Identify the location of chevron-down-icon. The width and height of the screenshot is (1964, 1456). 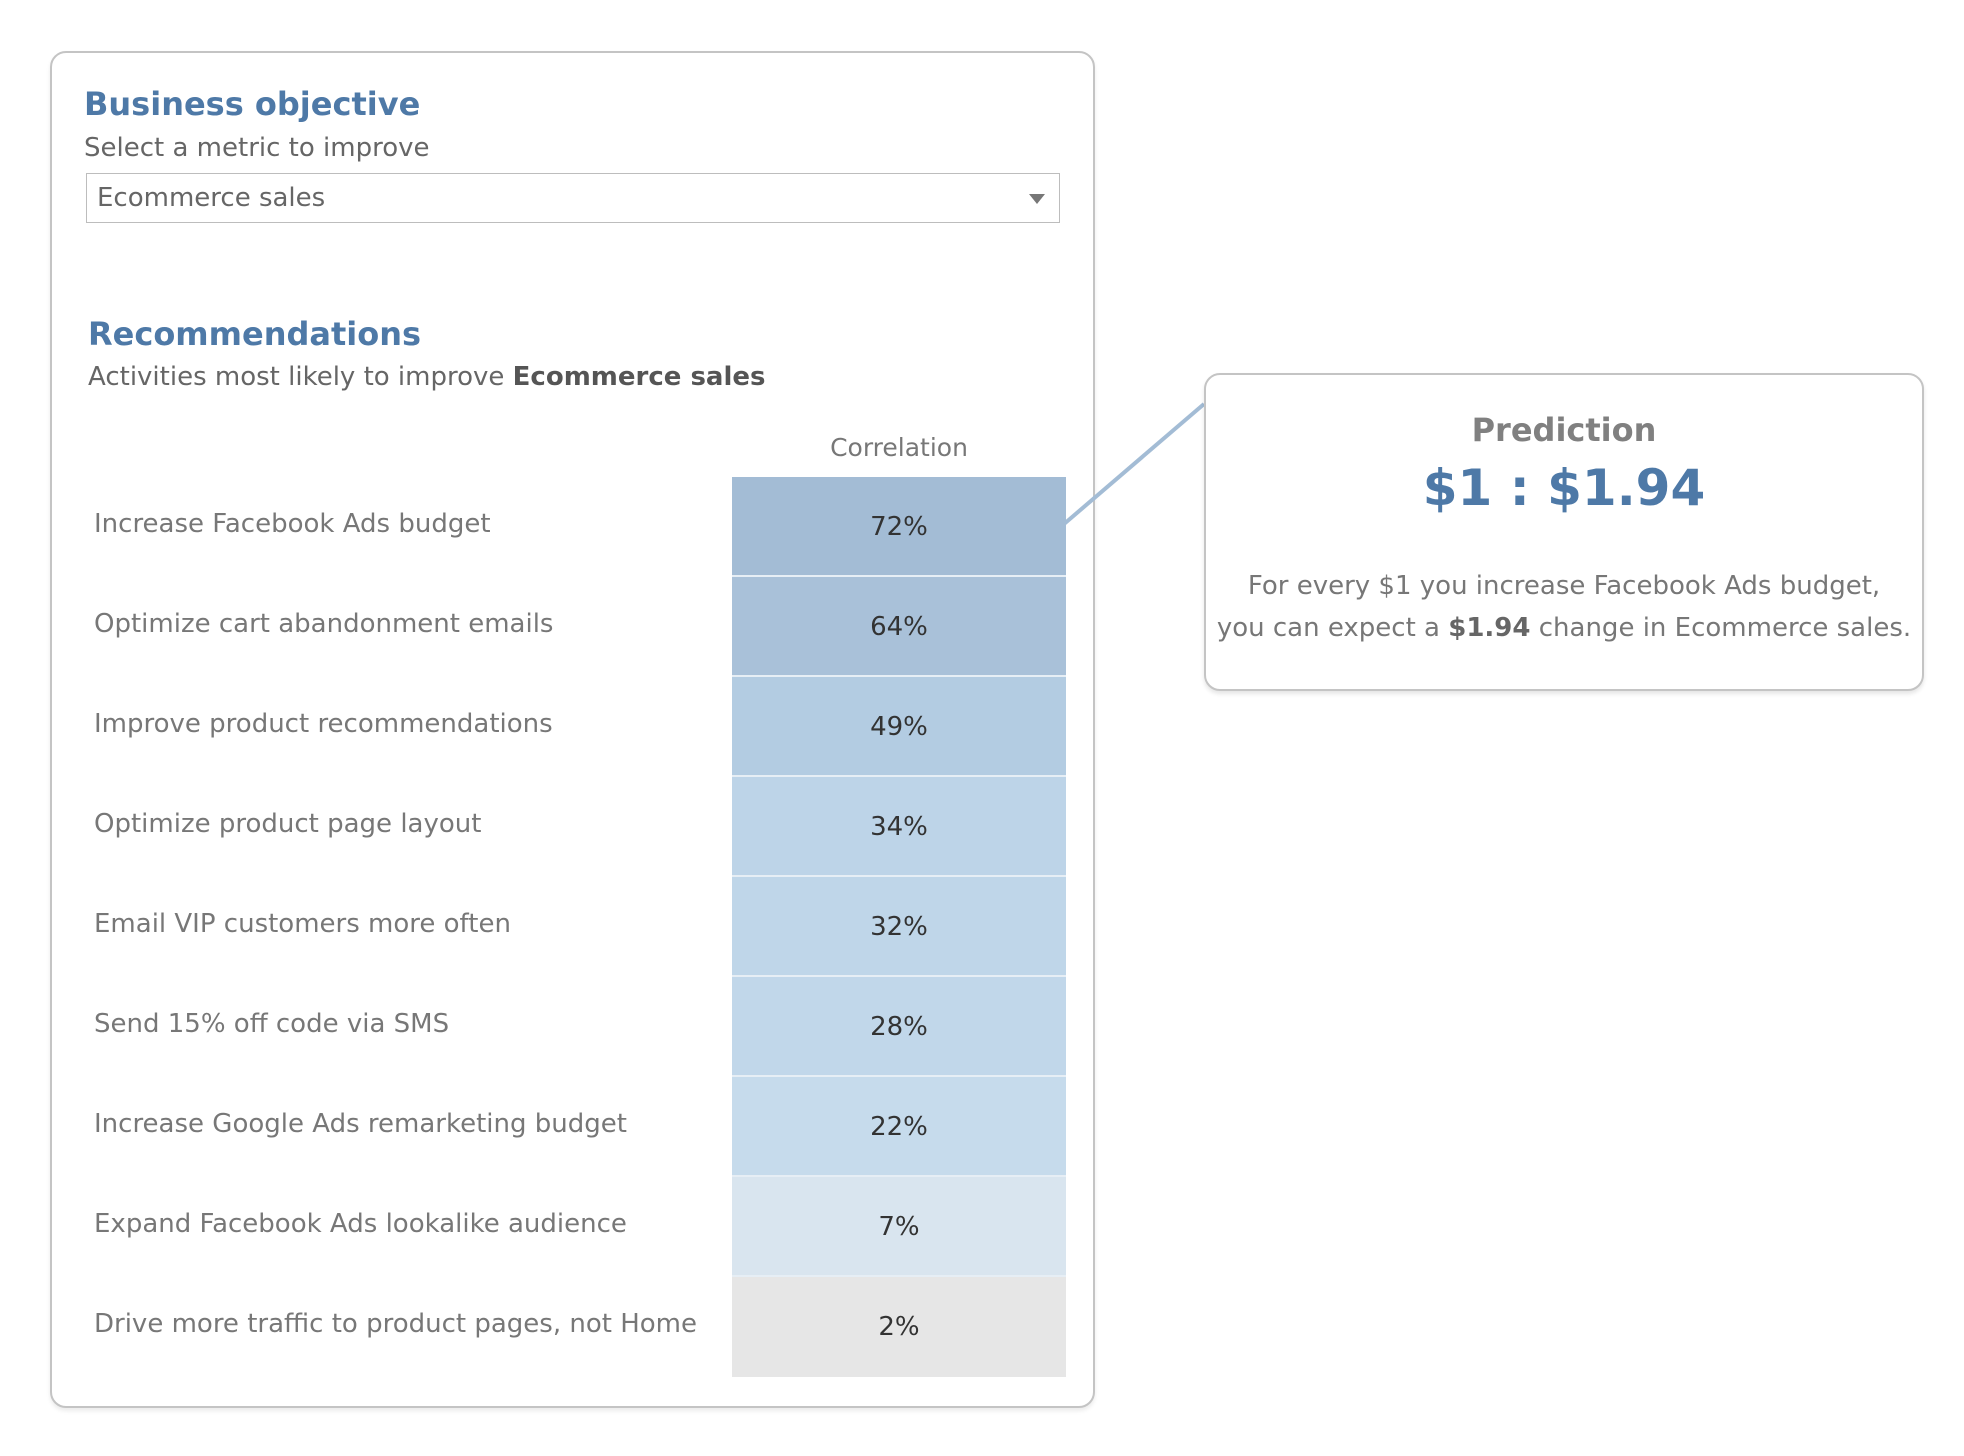
(1037, 199).